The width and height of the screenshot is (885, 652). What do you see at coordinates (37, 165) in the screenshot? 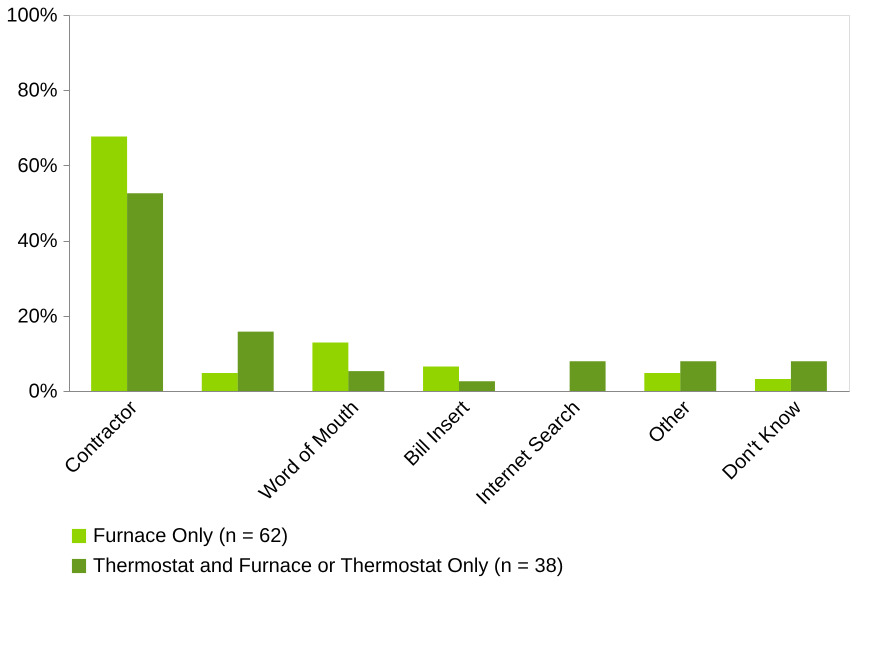
I see `y-tick-label: 60%` at bounding box center [37, 165].